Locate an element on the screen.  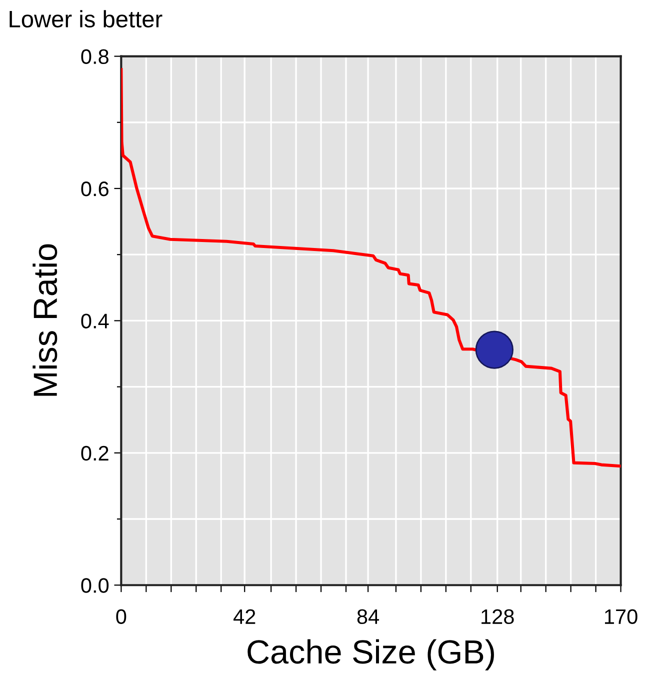
y-tick-label: 0.8 is located at coordinates (94, 56).